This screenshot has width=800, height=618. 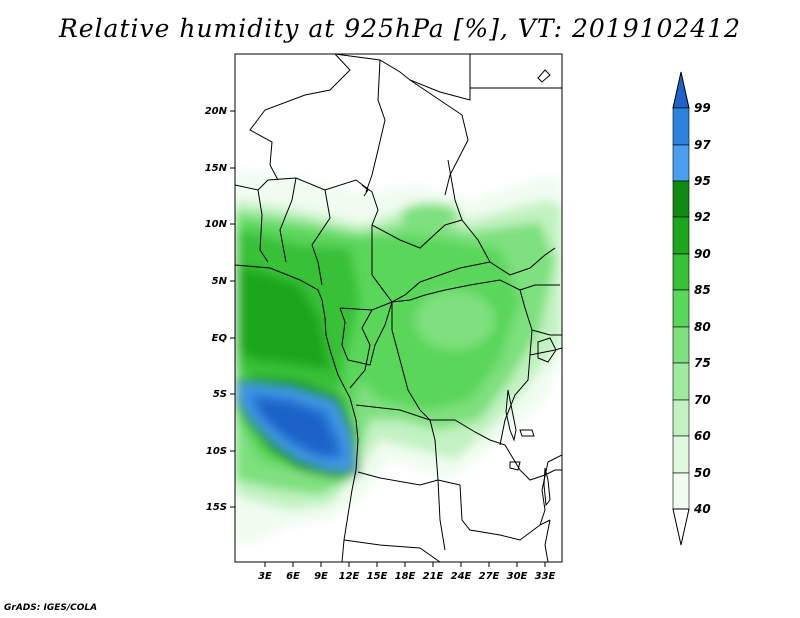 I want to click on lon-label: 30E, so click(x=517, y=576).